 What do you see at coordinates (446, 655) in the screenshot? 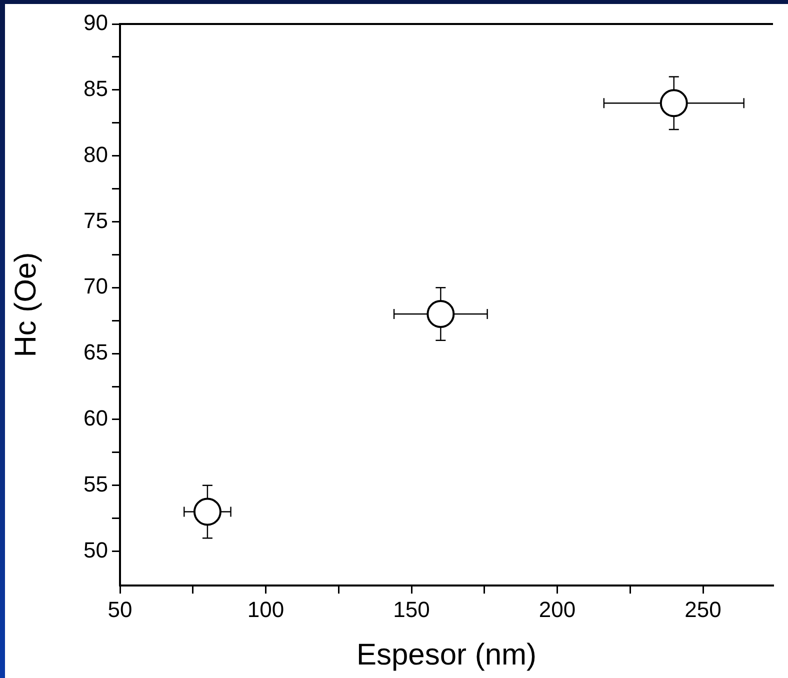
I see `x-axis-title: Espesor (nm)` at bounding box center [446, 655].